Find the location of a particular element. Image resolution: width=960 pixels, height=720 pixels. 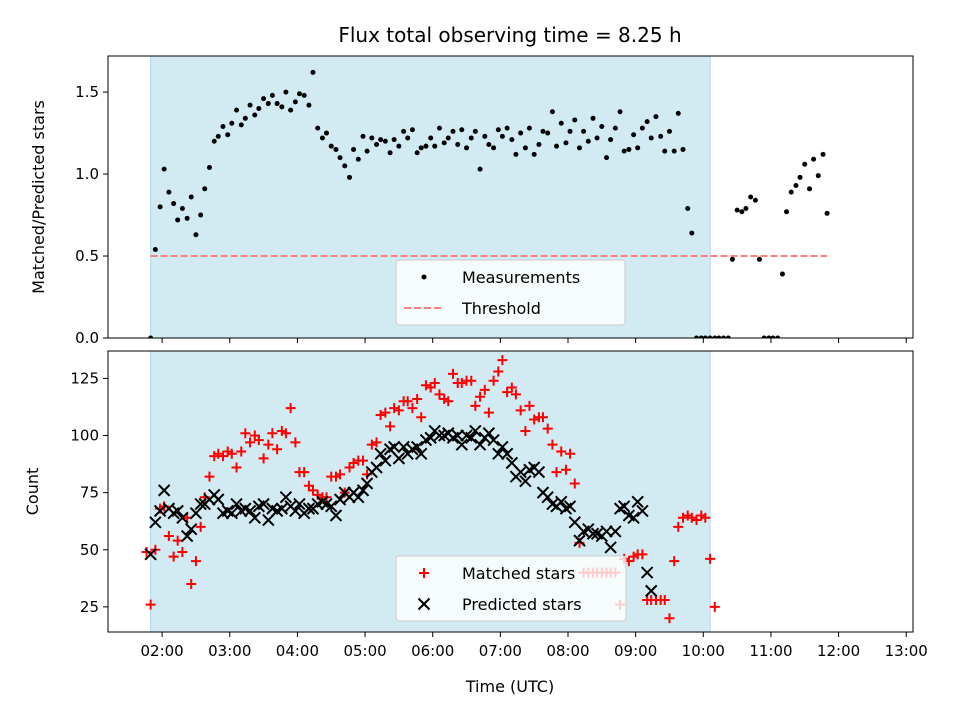

legend: Matched stars Predicted stars is located at coordinates (511, 588).